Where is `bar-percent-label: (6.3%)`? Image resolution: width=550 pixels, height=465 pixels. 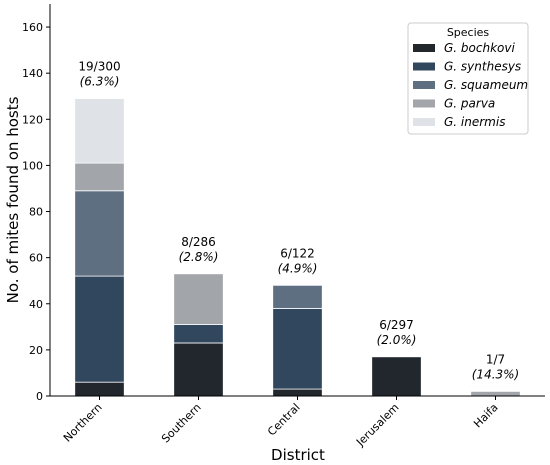 bar-percent-label: (6.3%) is located at coordinates (100, 82).